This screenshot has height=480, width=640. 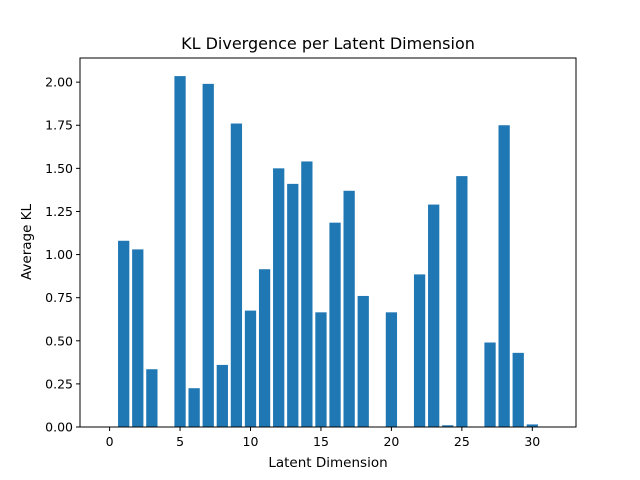 What do you see at coordinates (59, 125) in the screenshot?
I see `y-tick-label: 1.75` at bounding box center [59, 125].